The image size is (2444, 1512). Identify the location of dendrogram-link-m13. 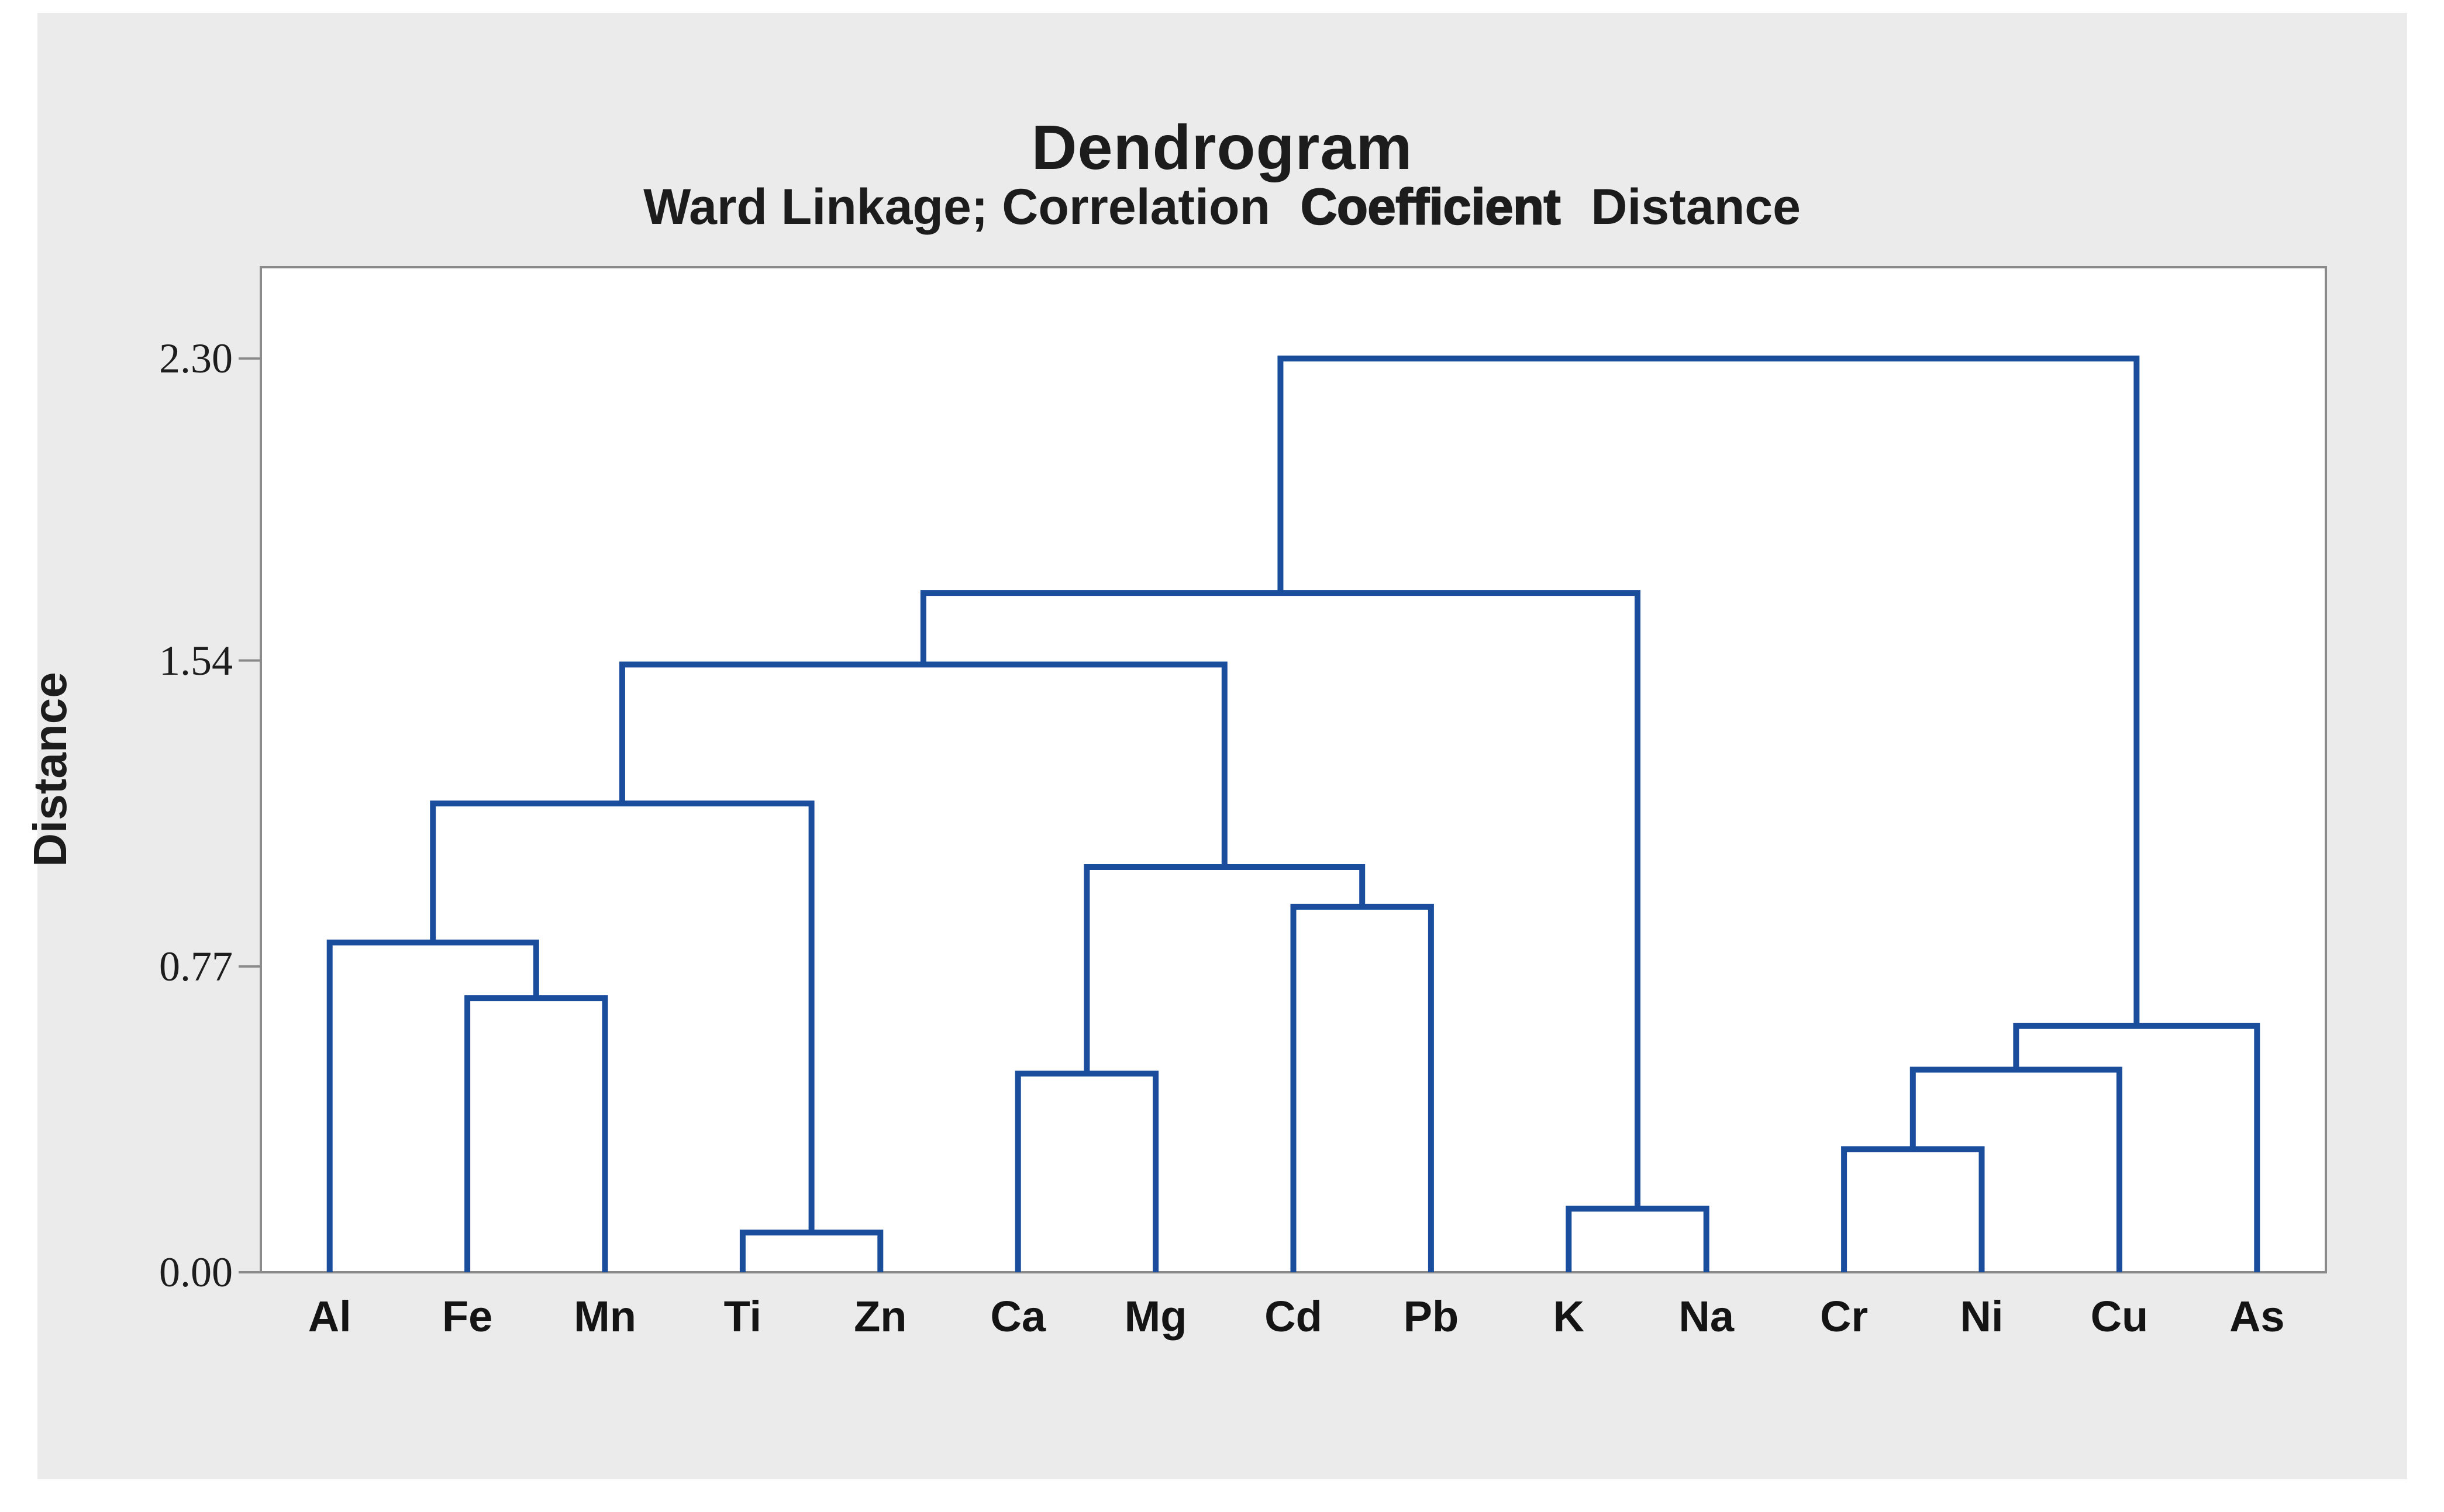
(1280, 899).